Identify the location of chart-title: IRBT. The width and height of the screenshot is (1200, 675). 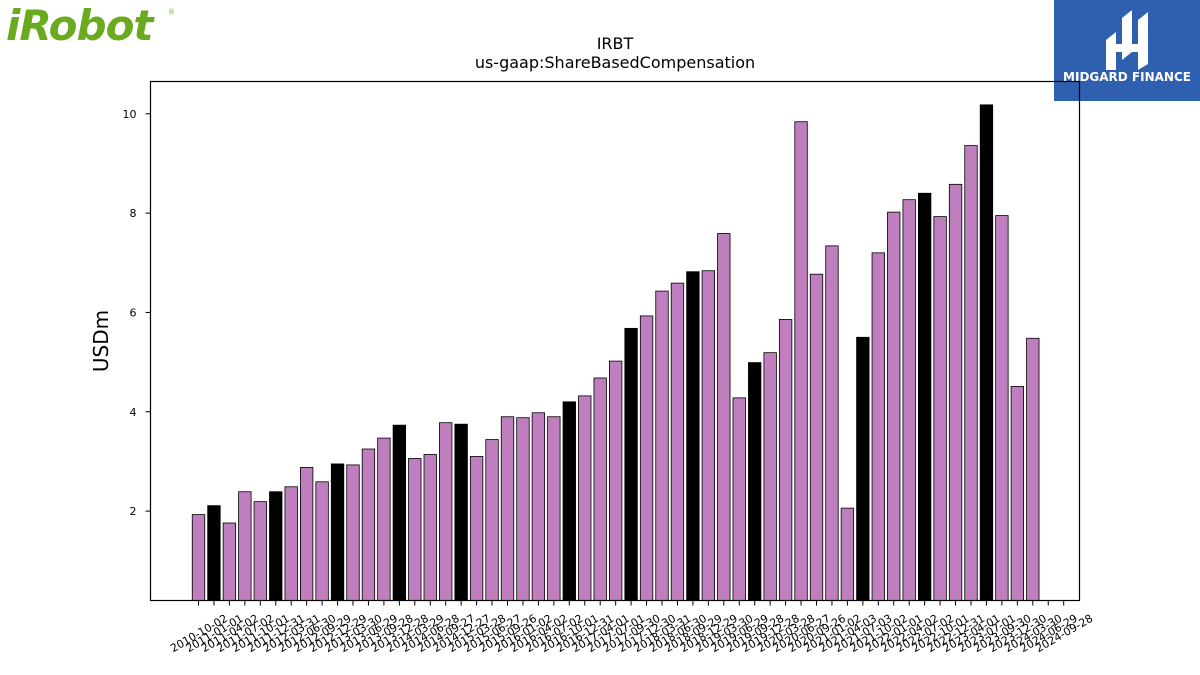
(615, 43).